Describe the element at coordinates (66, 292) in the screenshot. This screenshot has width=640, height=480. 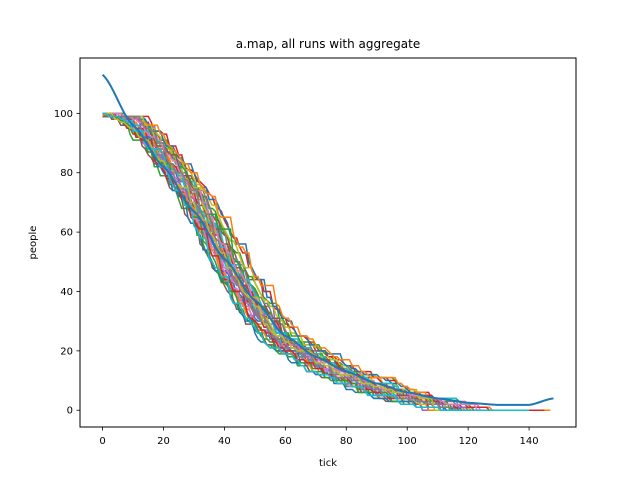
I see `y-tick-label: 40` at that location.